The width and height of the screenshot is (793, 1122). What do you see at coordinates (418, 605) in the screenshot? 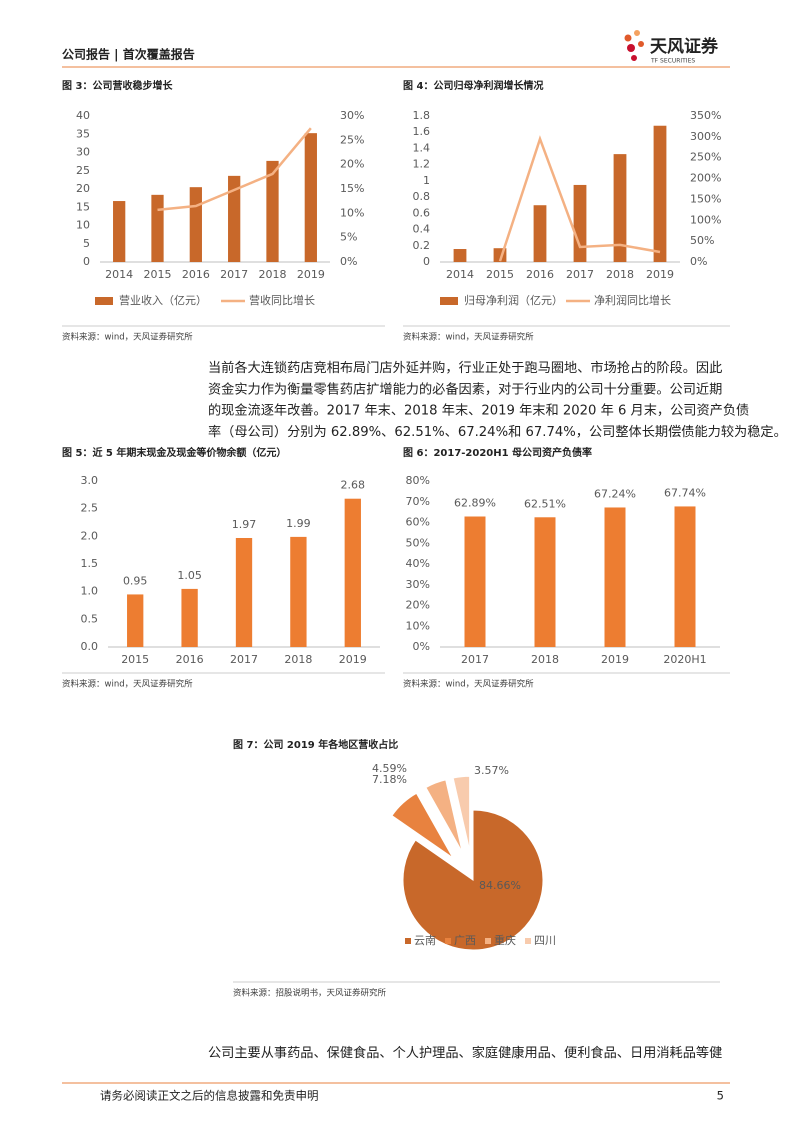
I see `y-tick-label: 20%` at bounding box center [418, 605].